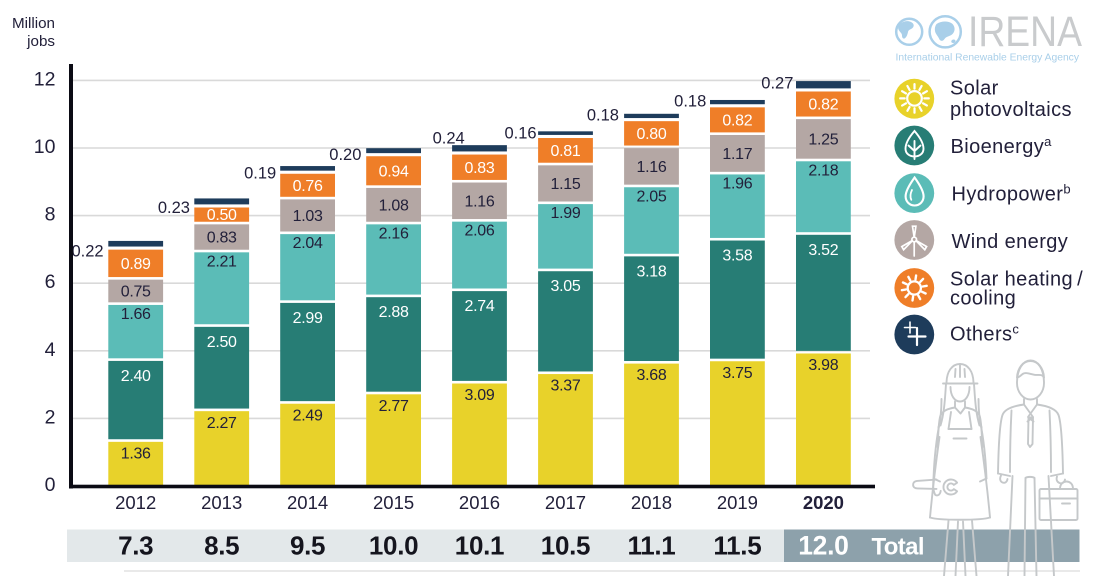 The image size is (1120, 581). Describe the element at coordinates (50, 417) in the screenshot. I see `svg-text: 2` at that location.